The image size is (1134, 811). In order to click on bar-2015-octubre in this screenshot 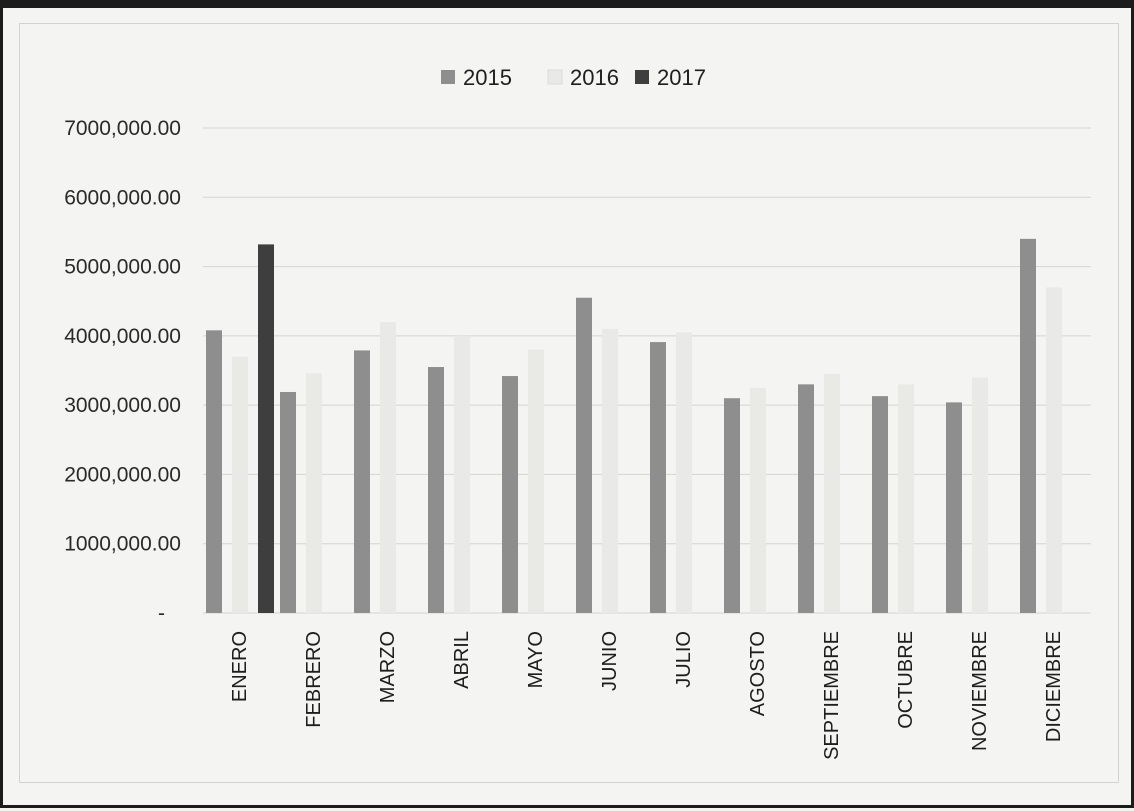, I will do `click(880, 504)`.